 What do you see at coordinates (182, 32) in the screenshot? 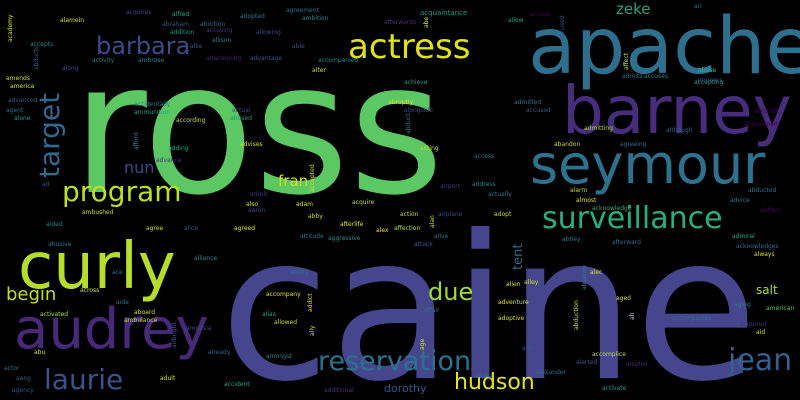
I see `word-addition: addition` at bounding box center [182, 32].